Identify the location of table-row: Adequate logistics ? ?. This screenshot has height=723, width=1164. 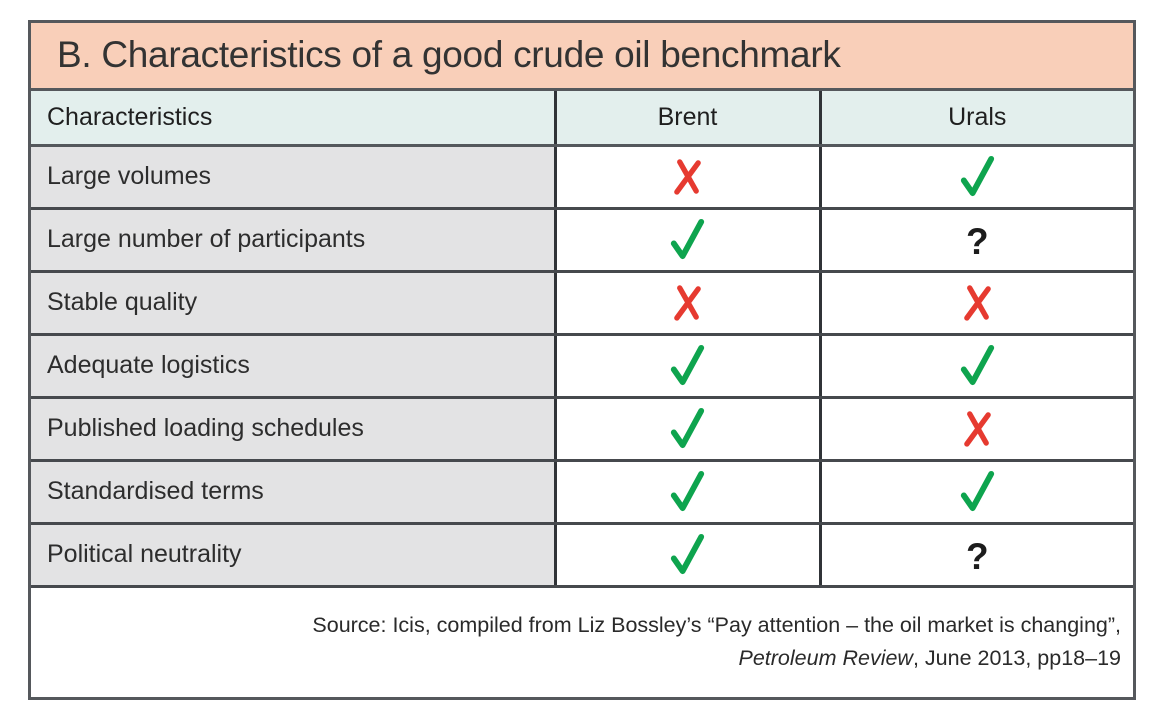
(582, 366).